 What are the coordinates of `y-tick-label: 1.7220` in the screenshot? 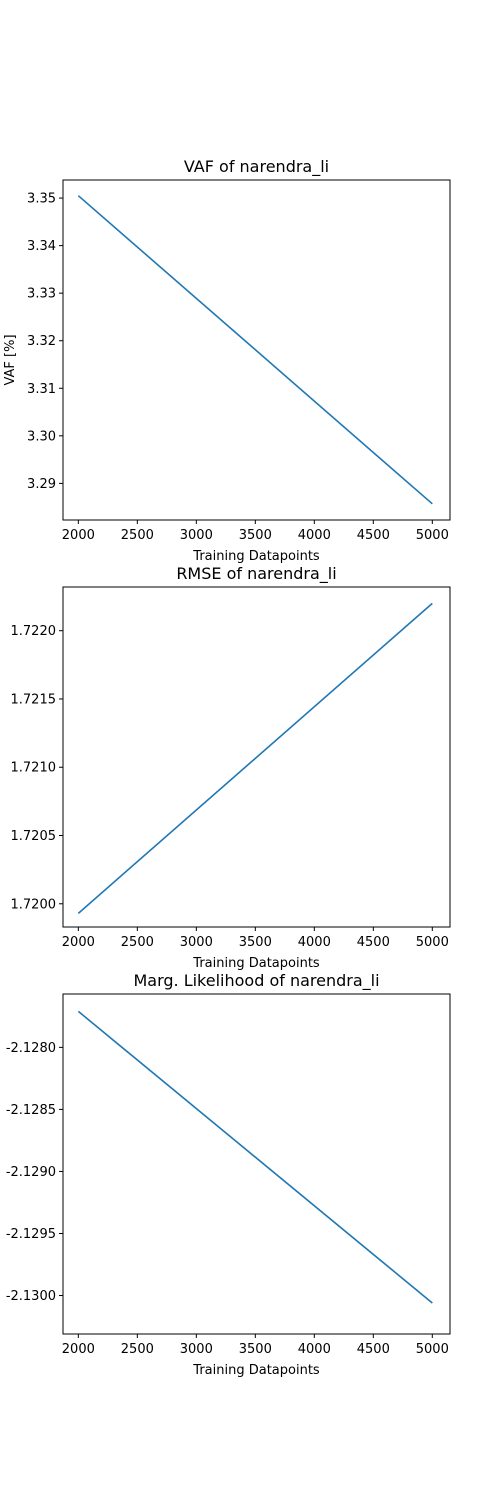 It's located at (34, 631).